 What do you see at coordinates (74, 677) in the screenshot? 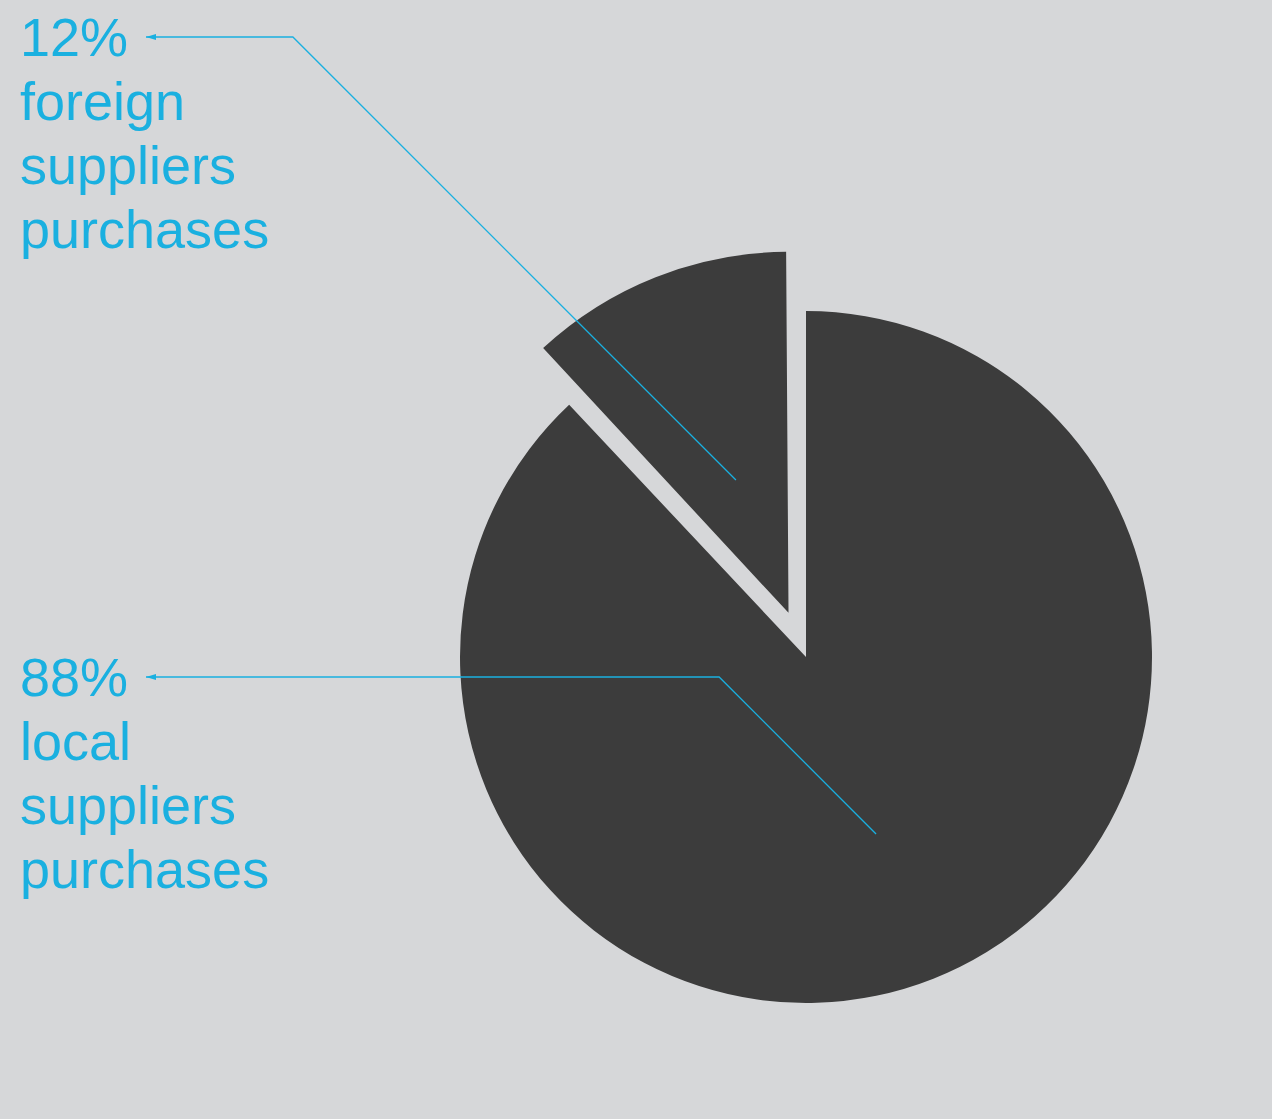
I see `data-label: 88%` at bounding box center [74, 677].